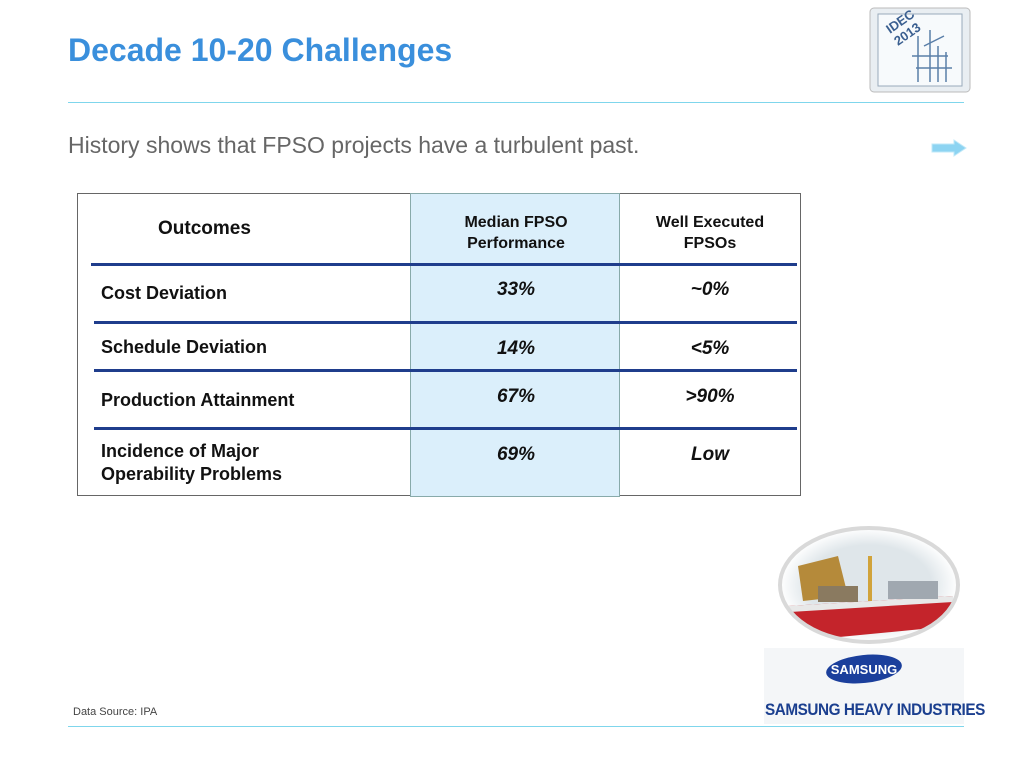  What do you see at coordinates (204, 228) in the screenshot?
I see `column-header: Outcomes` at bounding box center [204, 228].